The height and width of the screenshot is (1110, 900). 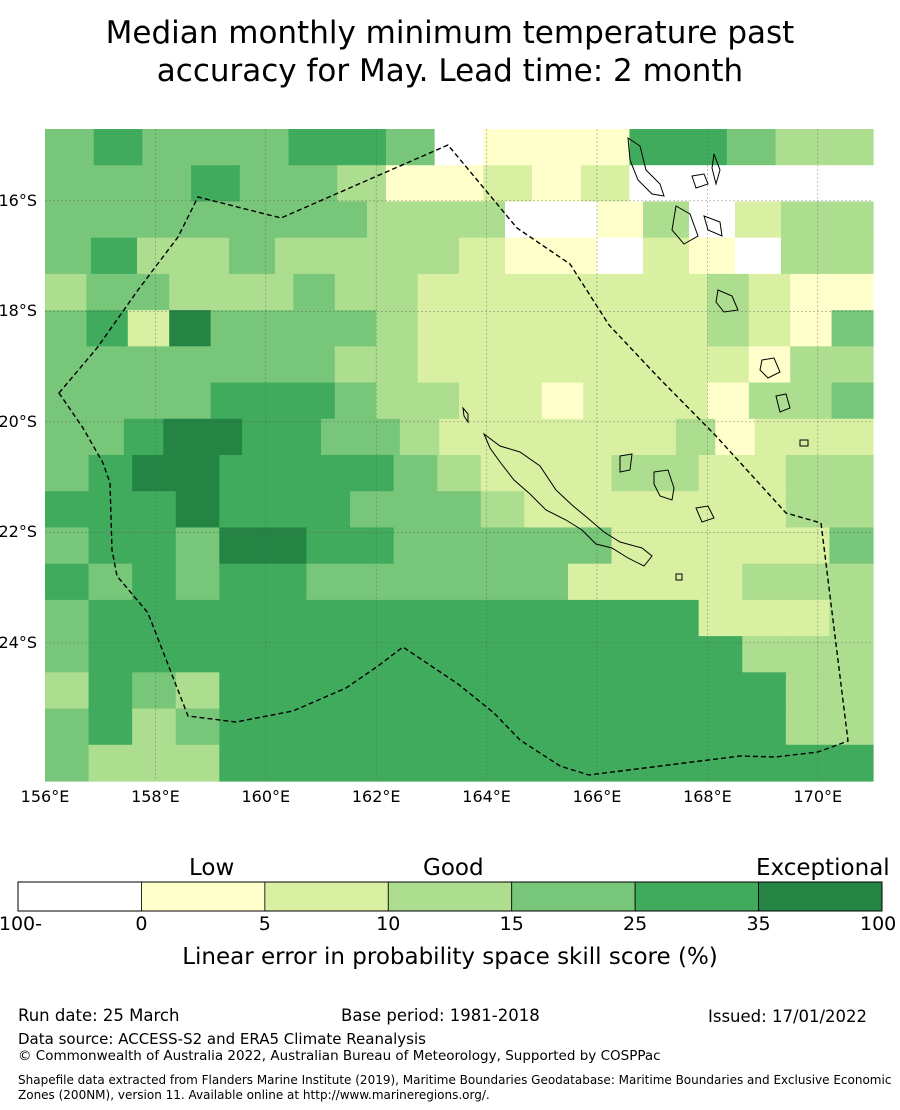 I want to click on longitude-tick-label: 168°E, so click(x=707, y=796).